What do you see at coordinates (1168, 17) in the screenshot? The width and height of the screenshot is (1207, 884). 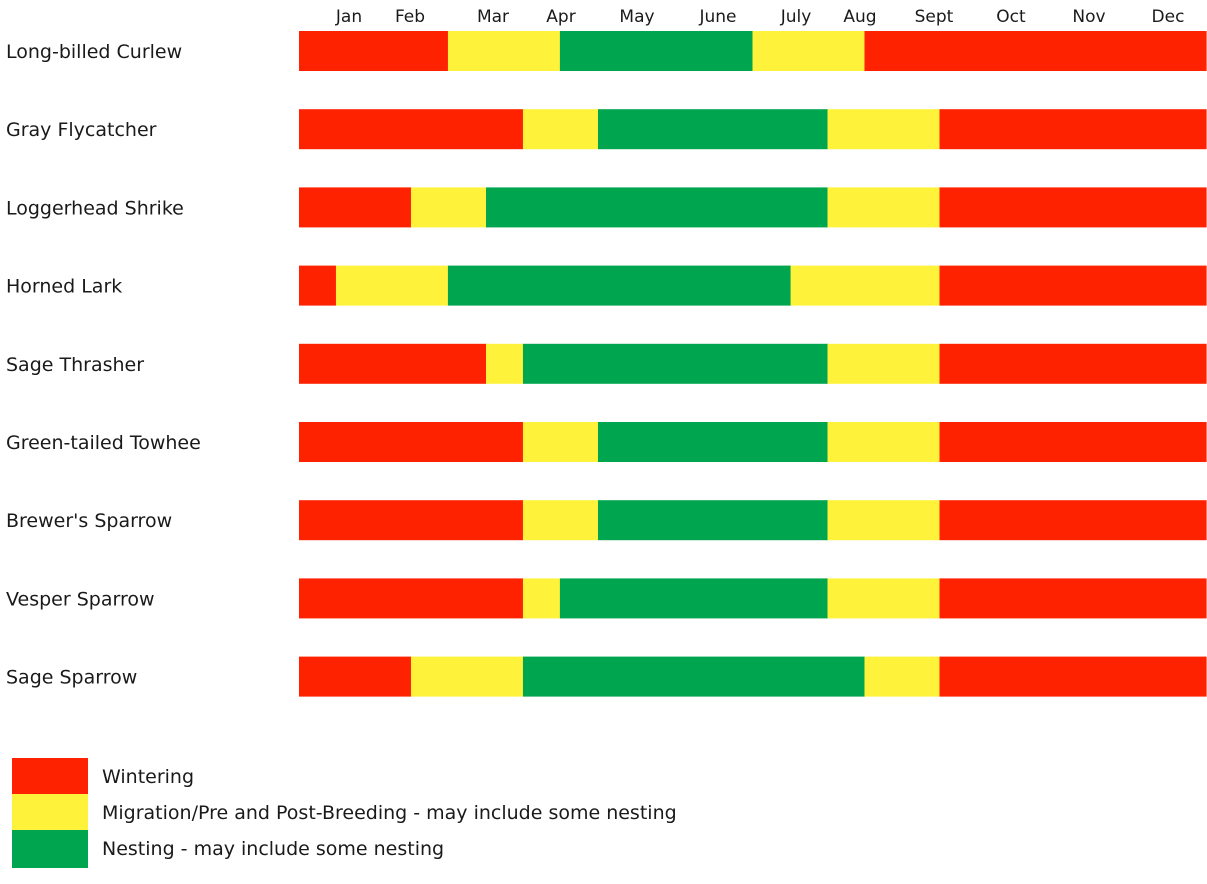 I see `month-label-dec: Dec` at bounding box center [1168, 17].